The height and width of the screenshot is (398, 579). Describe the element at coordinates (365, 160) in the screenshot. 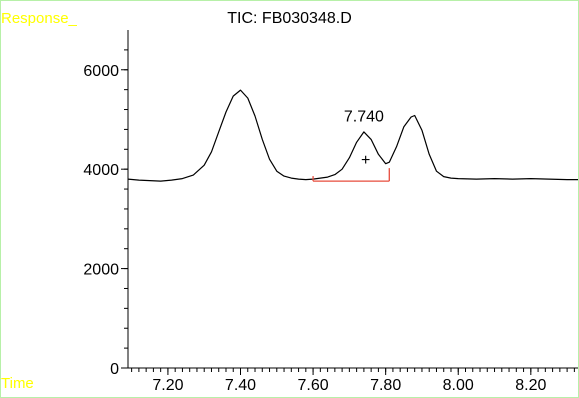

I see `peak-apex-marker: +` at that location.